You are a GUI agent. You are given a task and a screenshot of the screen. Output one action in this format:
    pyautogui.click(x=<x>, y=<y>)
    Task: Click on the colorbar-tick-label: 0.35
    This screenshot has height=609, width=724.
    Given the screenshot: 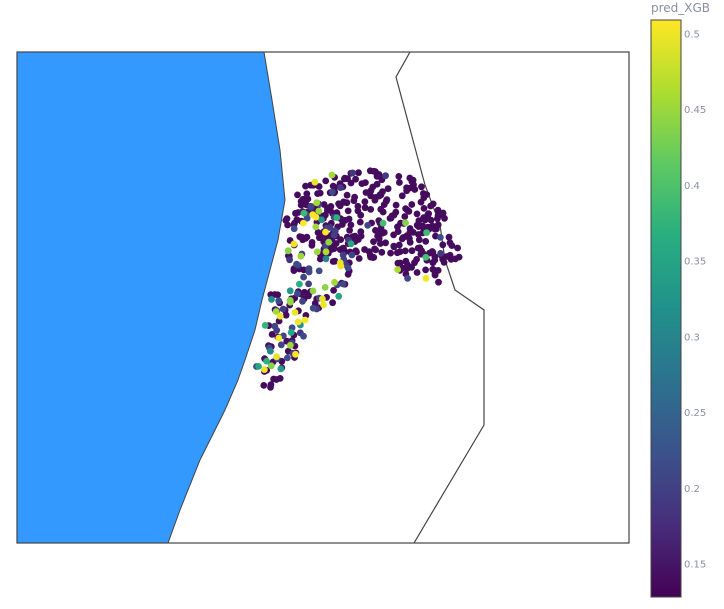 What is the action you would take?
    pyautogui.click(x=695, y=262)
    